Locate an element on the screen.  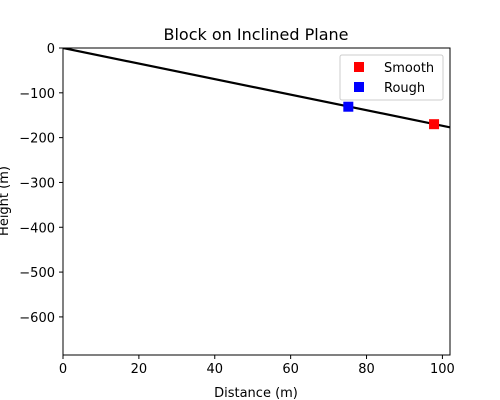
y-tick-label: −400 is located at coordinates (37, 228).